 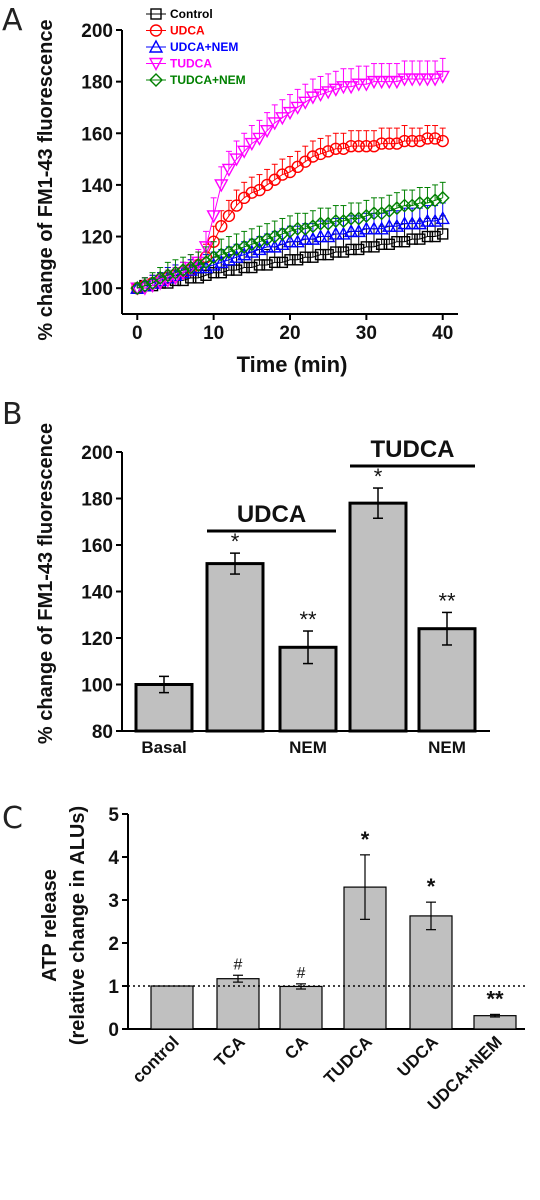 What do you see at coordinates (191, 64) in the screenshot?
I see `a-legend-label: TUDCA` at bounding box center [191, 64].